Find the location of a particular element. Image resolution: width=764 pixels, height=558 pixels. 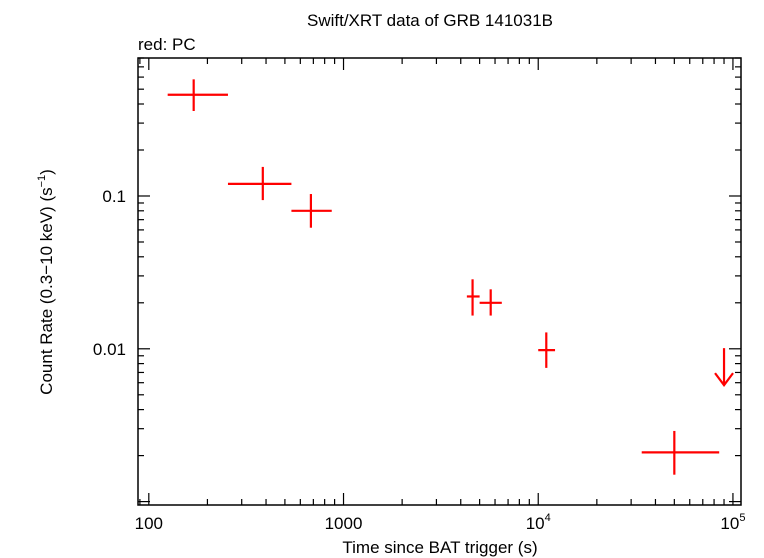

y-axis-label: Count Rate (0.3−10 keV) (s−1) is located at coordinates (46, 282).